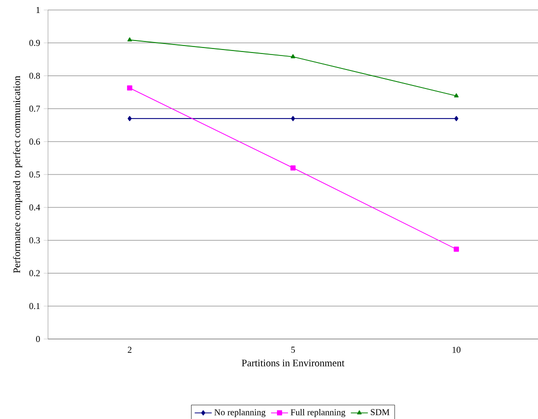 The height and width of the screenshot is (419, 538). I want to click on y-tick-label: 0.4, so click(34, 207).